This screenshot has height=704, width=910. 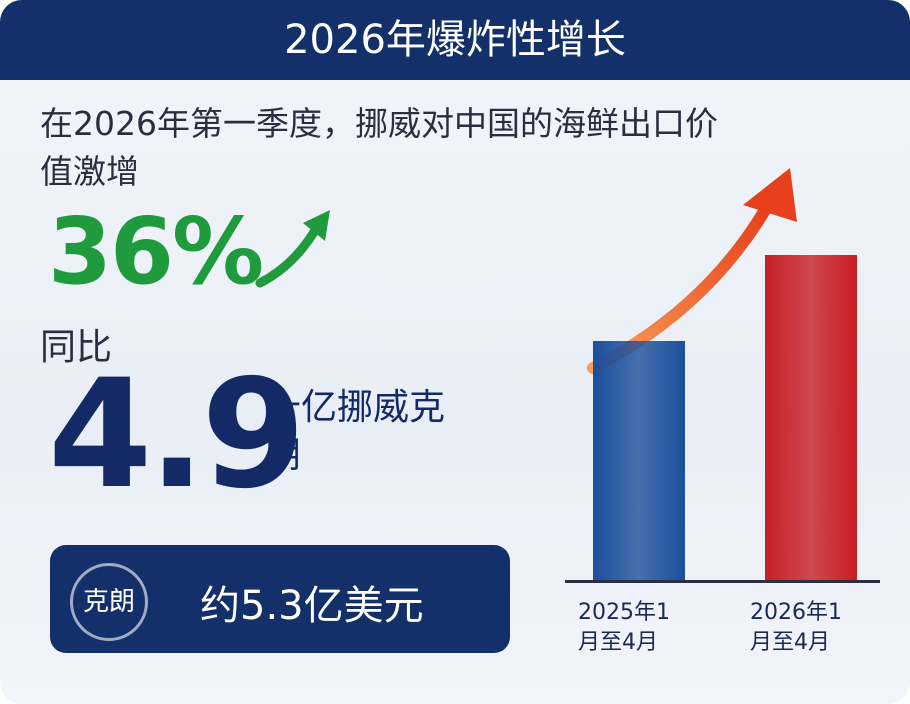 I want to click on title: 2026年爆炸性增长, so click(x=455, y=40).